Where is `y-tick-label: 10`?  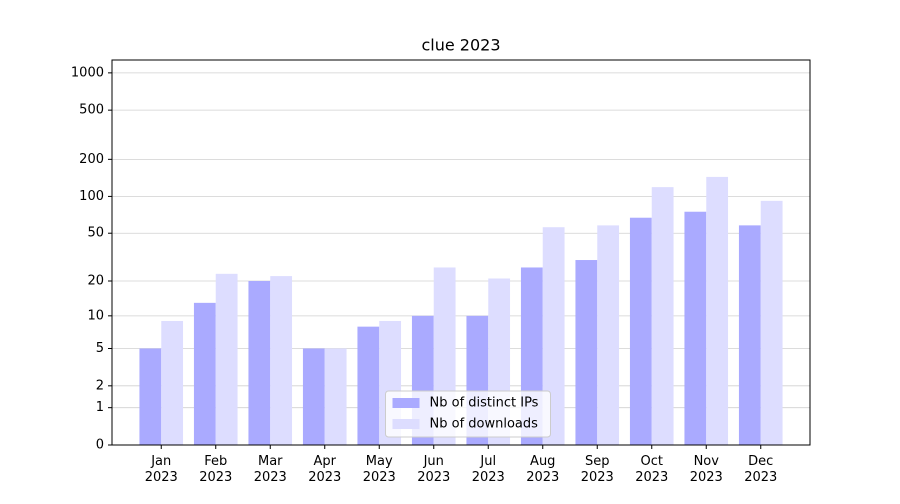 y-tick-label: 10 is located at coordinates (95, 315).